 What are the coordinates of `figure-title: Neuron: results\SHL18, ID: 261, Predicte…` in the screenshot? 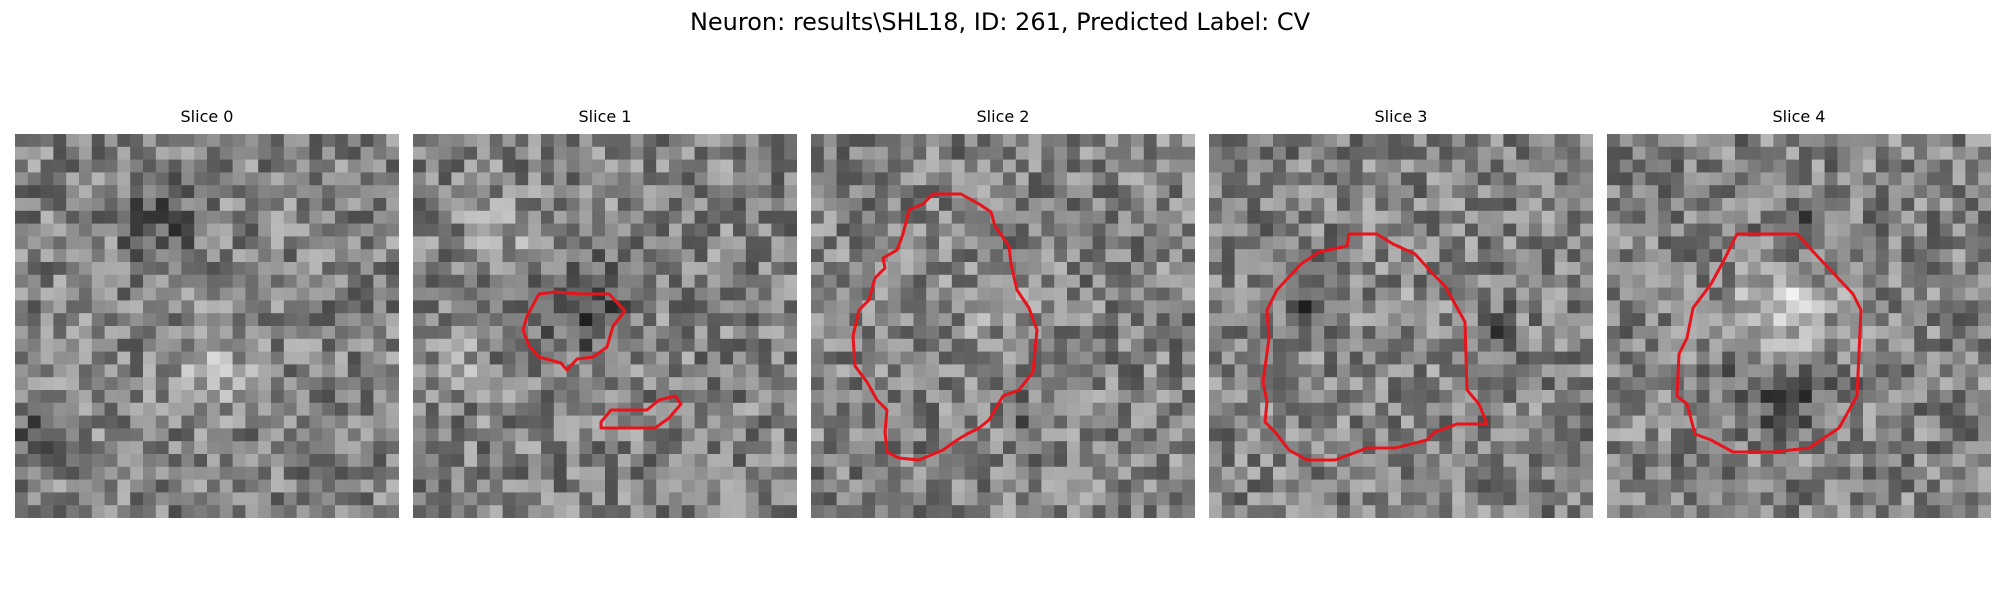 It's located at (1000, 22).